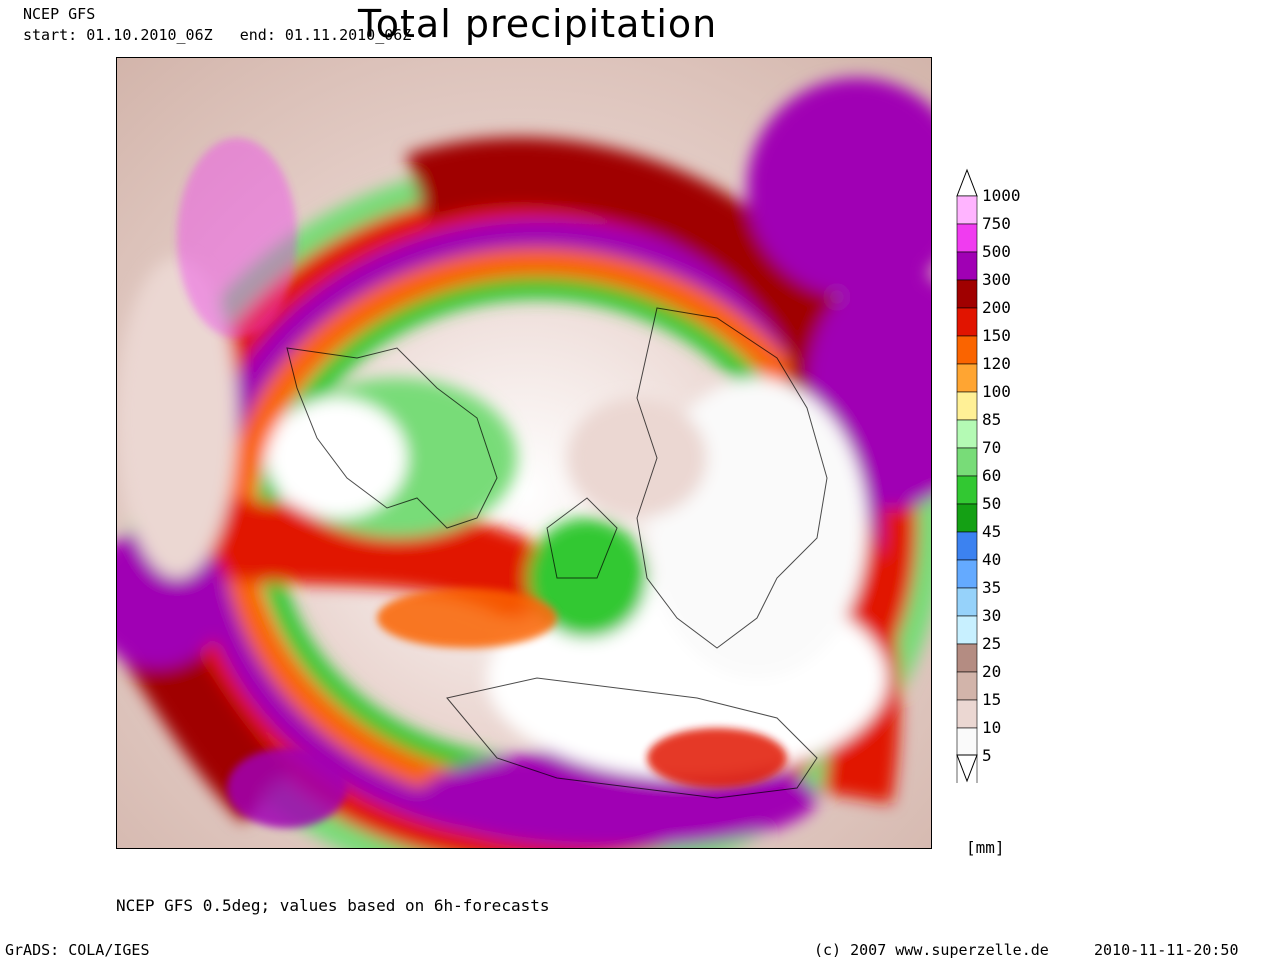 The height and width of the screenshot is (960, 1280). I want to click on model-label: NCEP GFS, so click(59, 14).